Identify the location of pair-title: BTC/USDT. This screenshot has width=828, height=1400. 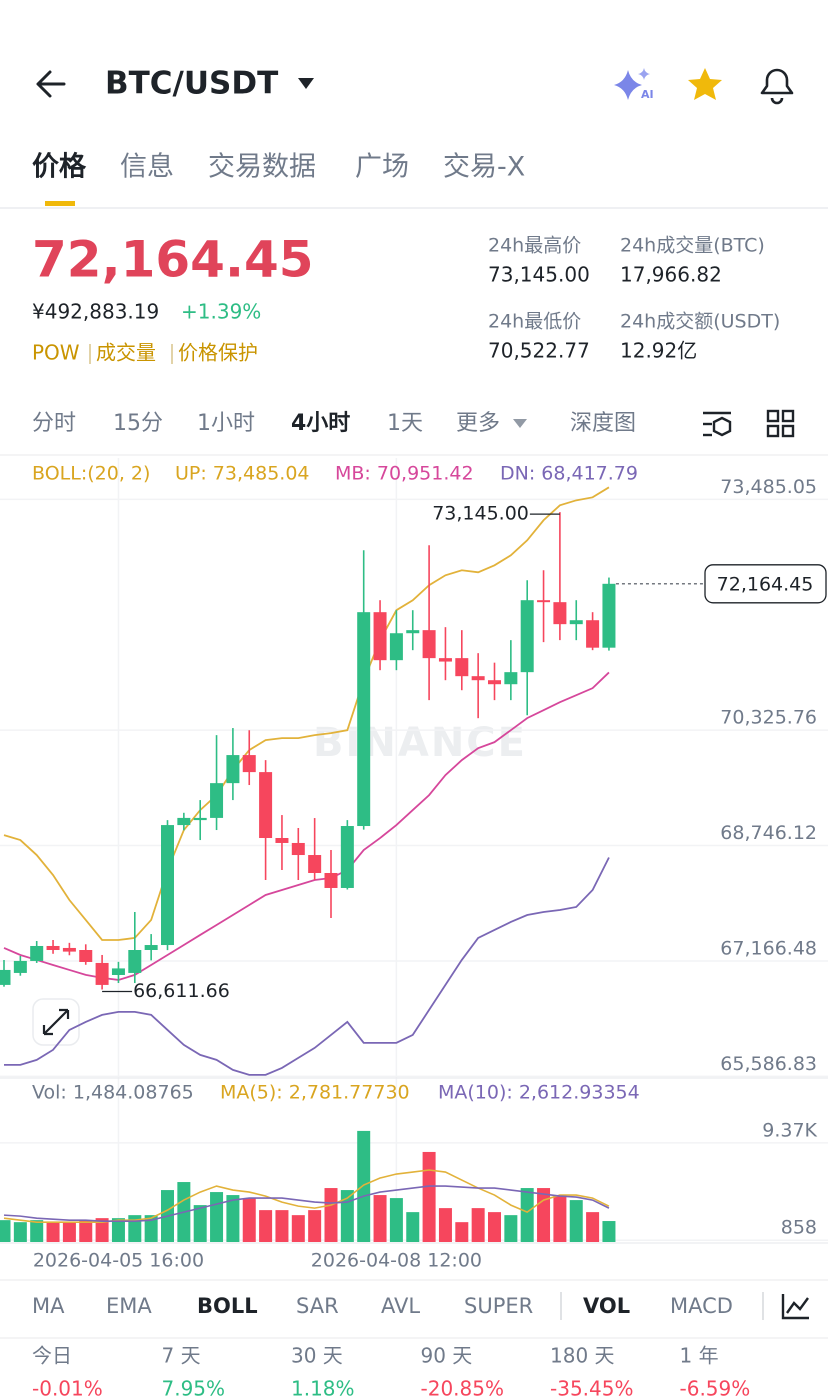
(191, 84).